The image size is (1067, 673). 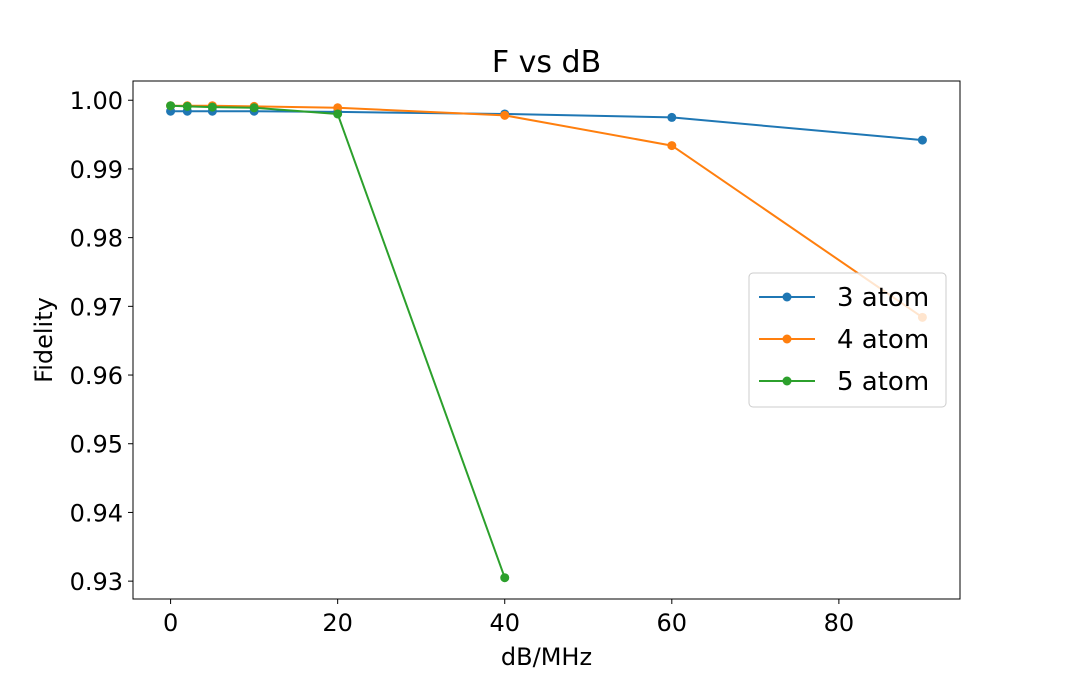 I want to click on y-tick-label: 0.93, so click(x=96, y=582).